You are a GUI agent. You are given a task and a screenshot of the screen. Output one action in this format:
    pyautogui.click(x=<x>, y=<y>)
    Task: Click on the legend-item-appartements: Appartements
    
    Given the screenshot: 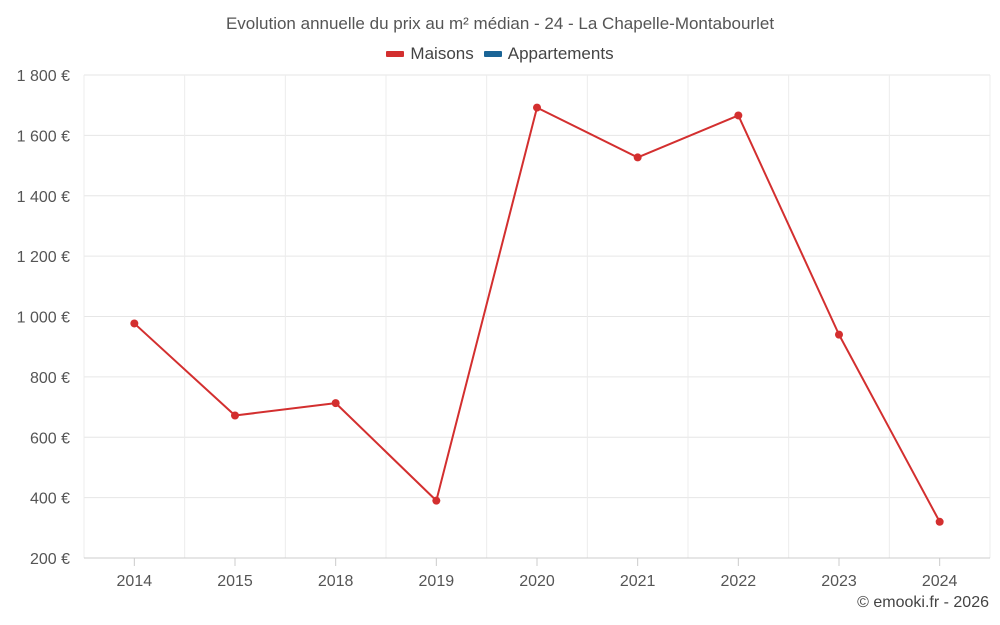 What is the action you would take?
    pyautogui.click(x=548, y=54)
    